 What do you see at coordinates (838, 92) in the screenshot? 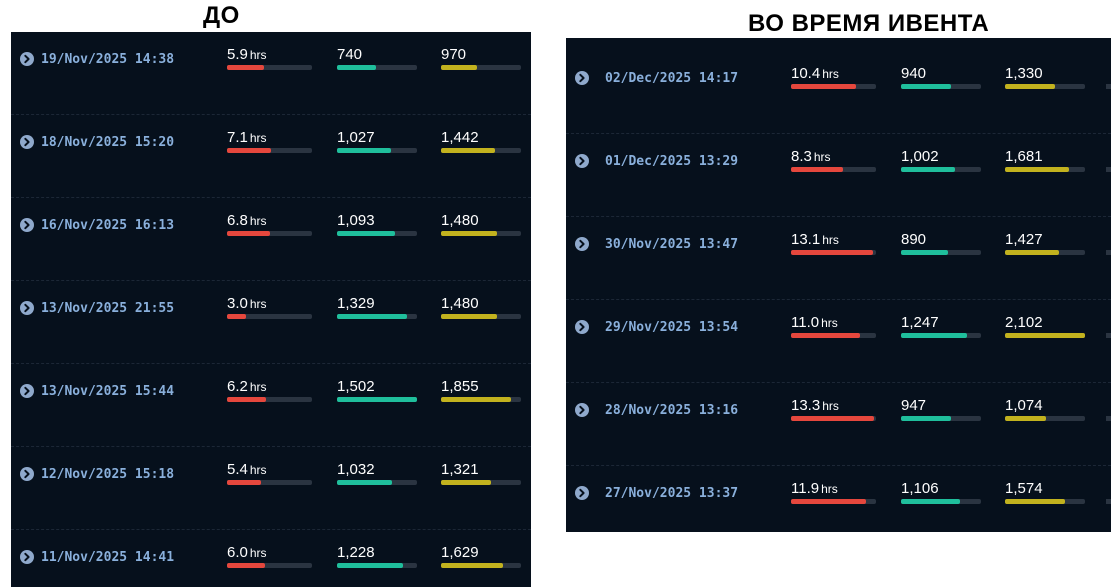
I see `session-row: 02/Dec/2025 14:17 10.4 hrs 940 1,330` at bounding box center [838, 92].